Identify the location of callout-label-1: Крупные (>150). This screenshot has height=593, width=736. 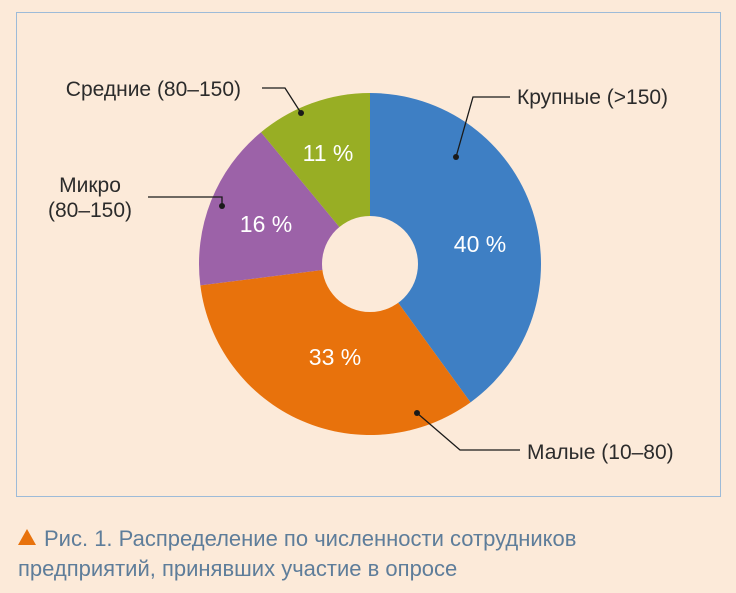
(592, 97).